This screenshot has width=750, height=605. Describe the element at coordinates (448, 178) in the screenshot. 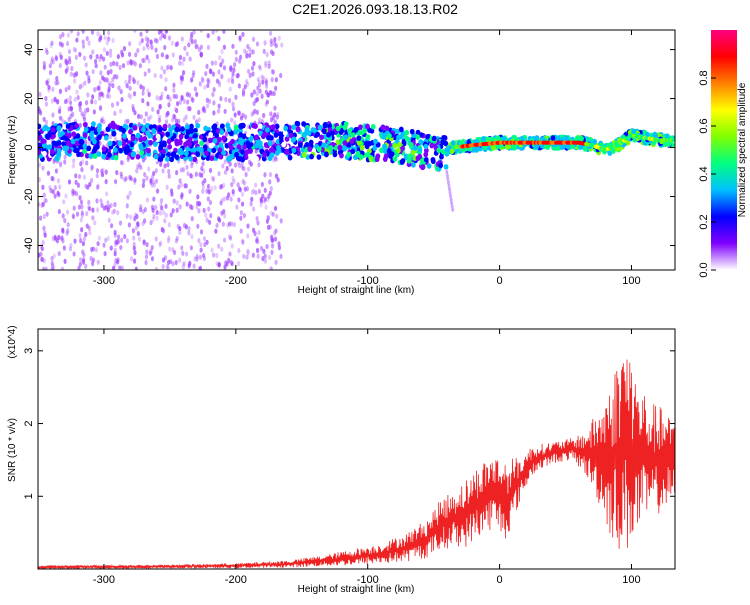

I see `spectrogram-streak-cell` at that location.